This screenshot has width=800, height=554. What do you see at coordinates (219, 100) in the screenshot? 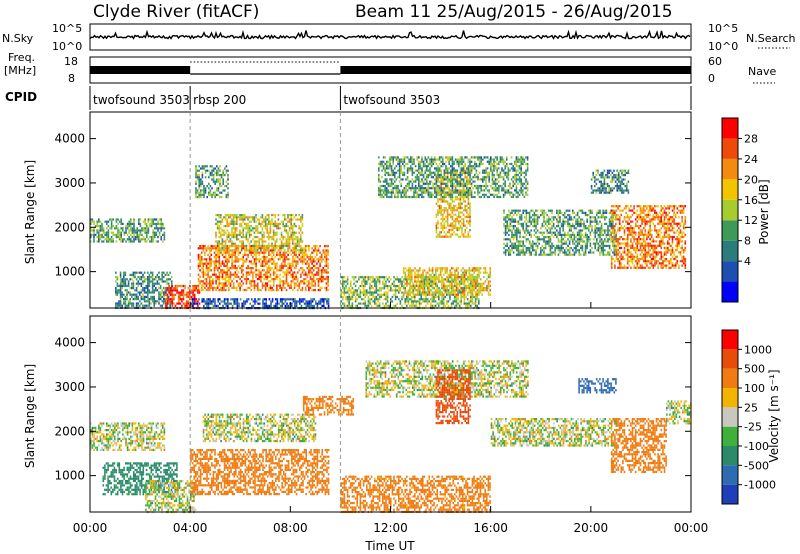
I see `cpid-segment-label-1: rbsp 200` at bounding box center [219, 100].